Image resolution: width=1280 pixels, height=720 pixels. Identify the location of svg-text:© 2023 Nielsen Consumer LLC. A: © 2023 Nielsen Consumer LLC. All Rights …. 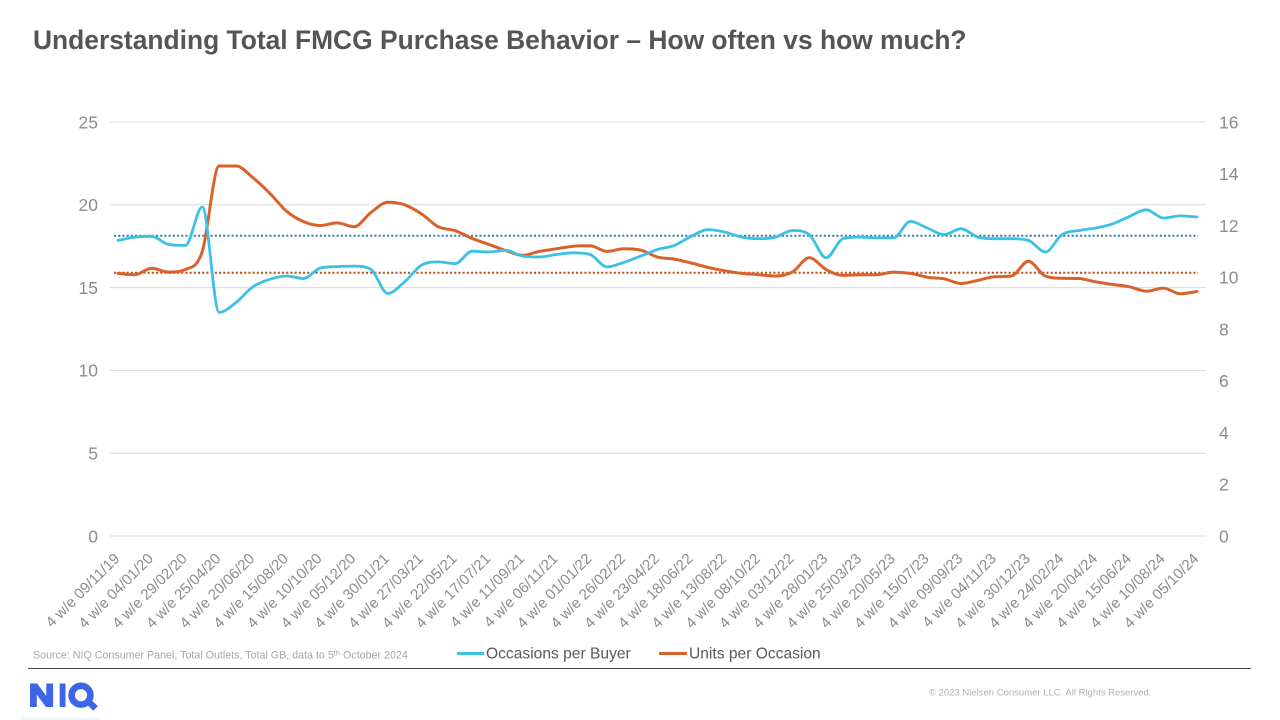
(1040, 693).